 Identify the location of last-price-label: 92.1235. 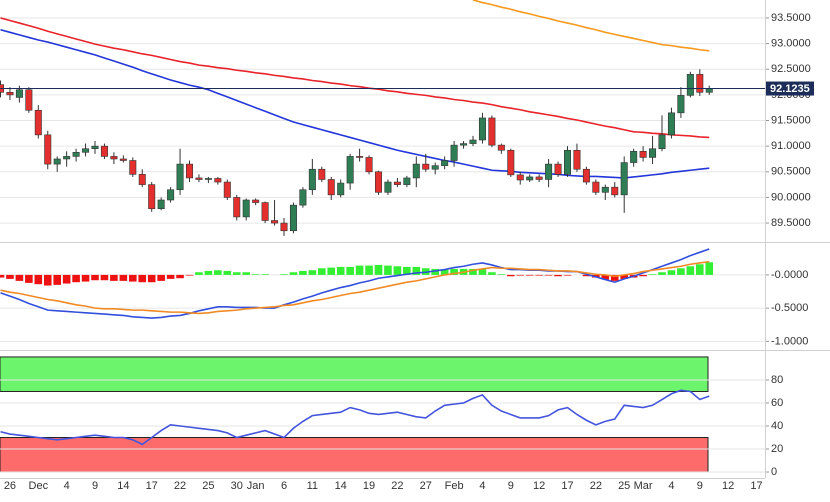
(790, 89).